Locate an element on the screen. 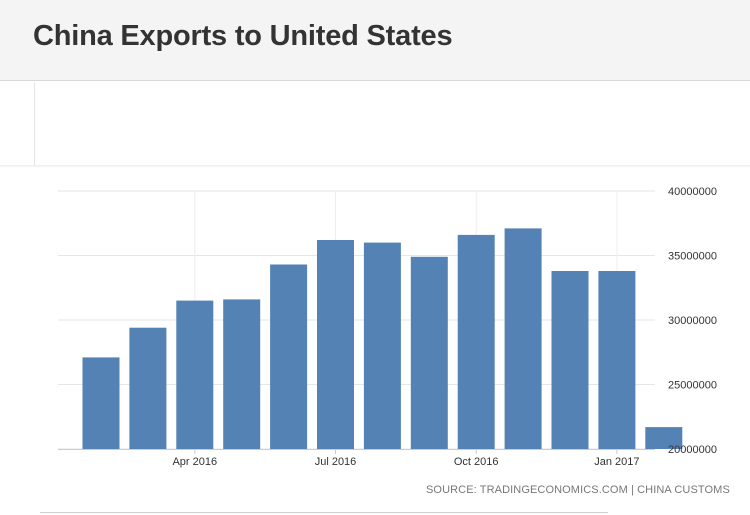 This screenshot has width=750, height=515. y-tick-label: 30000000 is located at coordinates (692, 321).